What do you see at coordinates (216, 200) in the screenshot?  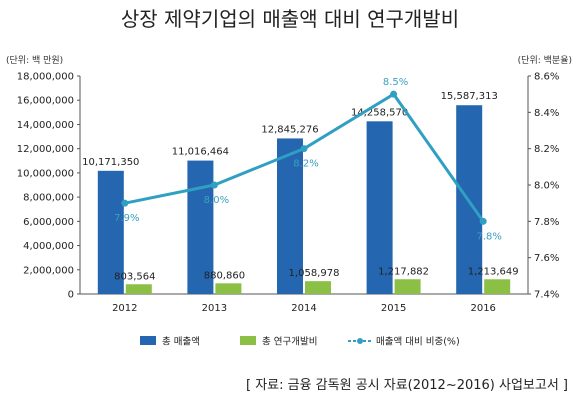 I see `ratio-point-label: 8.0%` at bounding box center [216, 200].